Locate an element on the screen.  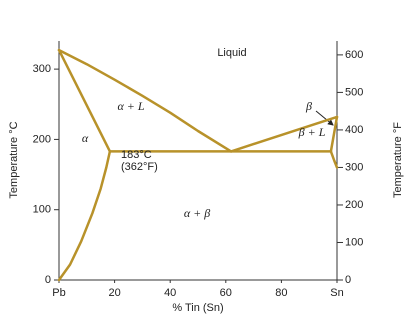
y-tick-label: 100 is located at coordinates (42, 210).